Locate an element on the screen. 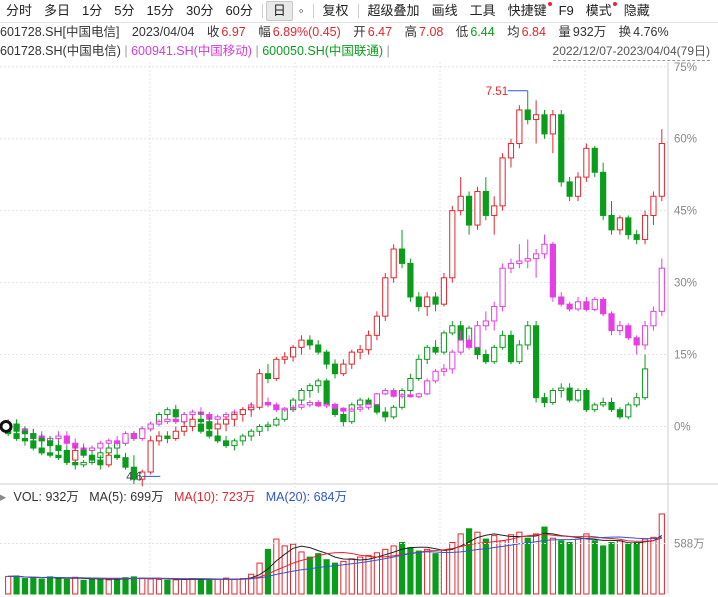 The height and width of the screenshot is (597, 718). toolbar-item-5: 30分 is located at coordinates (199, 10).